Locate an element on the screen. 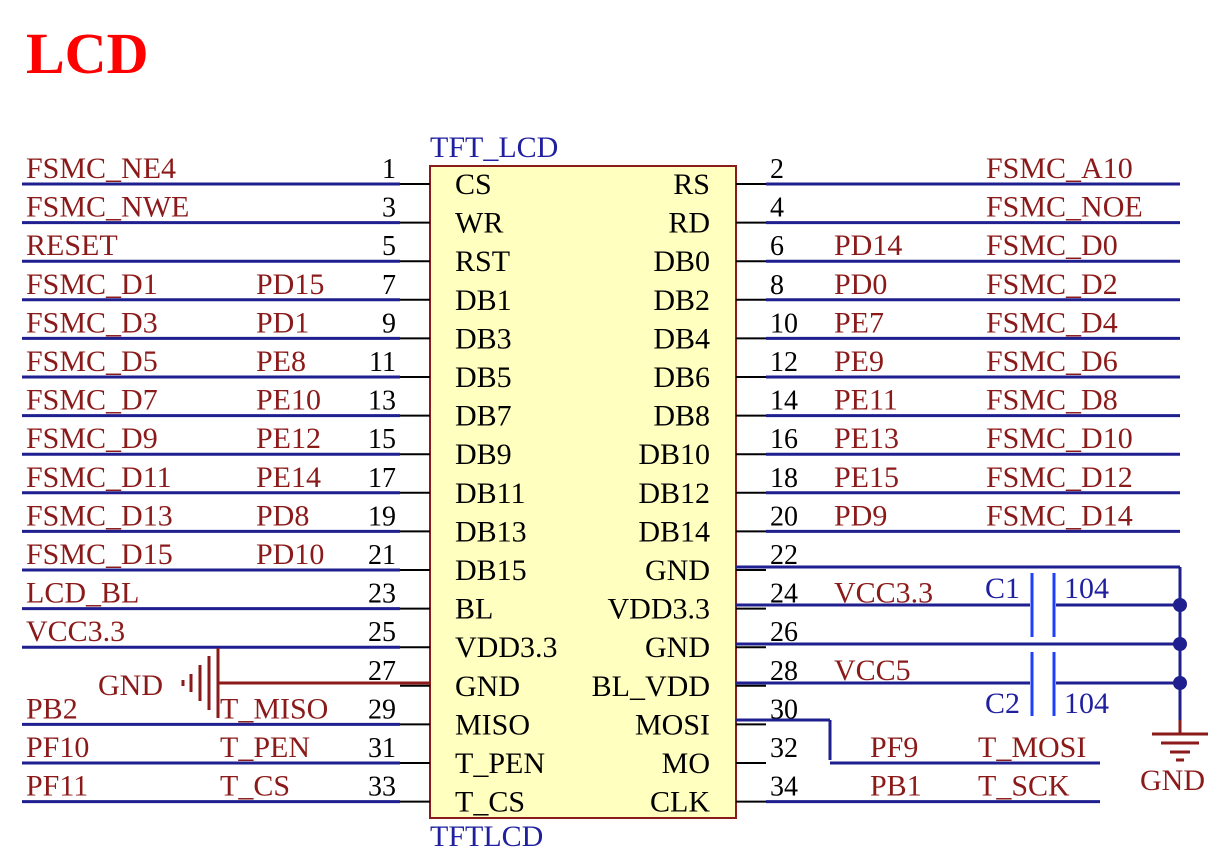 This screenshot has width=1228, height=857. pin-number-31: 31 is located at coordinates (382, 748).